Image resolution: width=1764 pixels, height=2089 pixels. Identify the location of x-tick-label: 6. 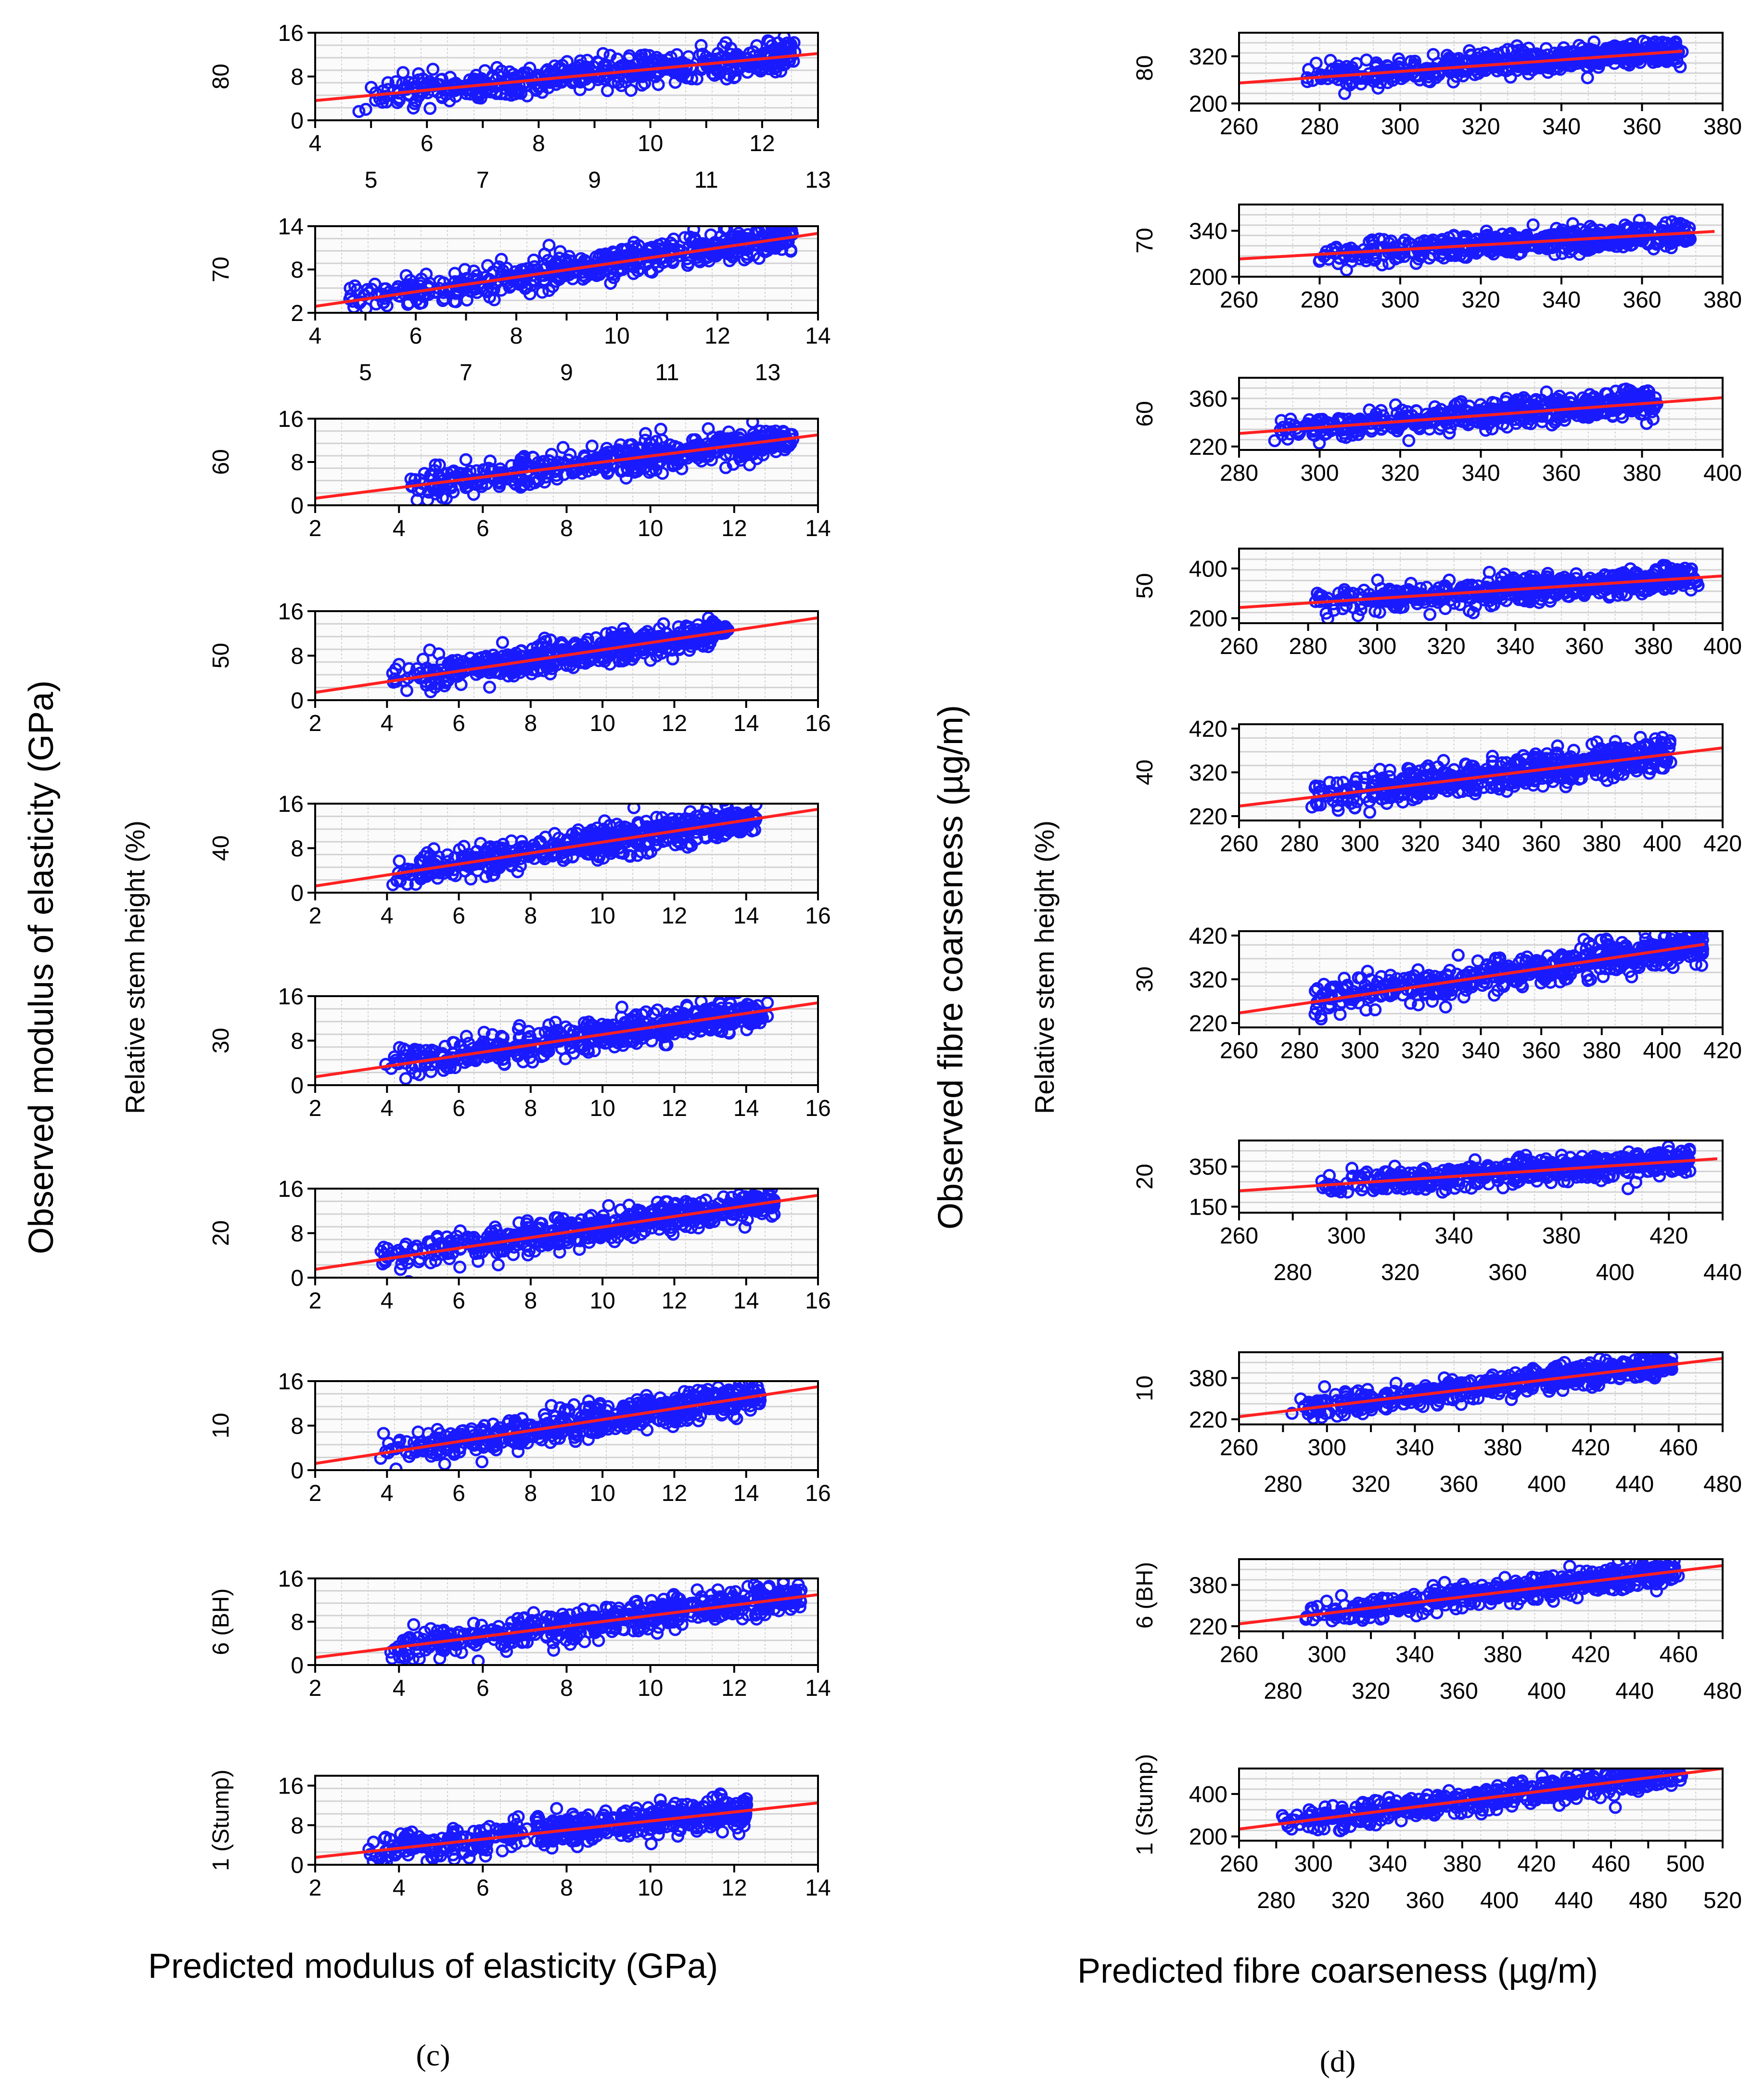
(458, 1493).